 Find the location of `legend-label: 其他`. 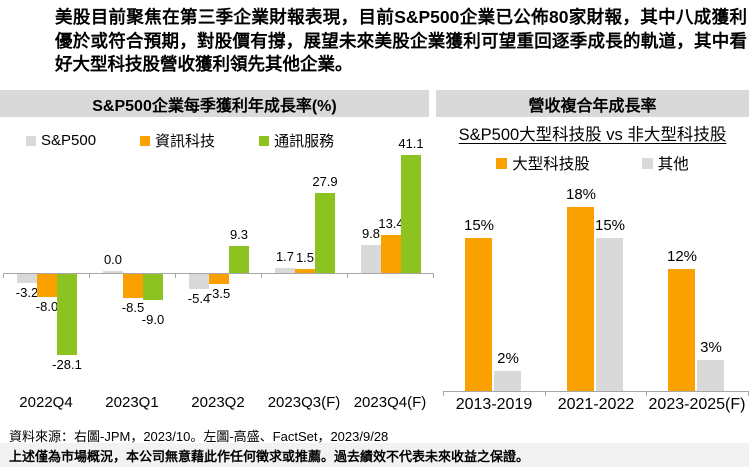

legend-label: 其他 is located at coordinates (673, 164).